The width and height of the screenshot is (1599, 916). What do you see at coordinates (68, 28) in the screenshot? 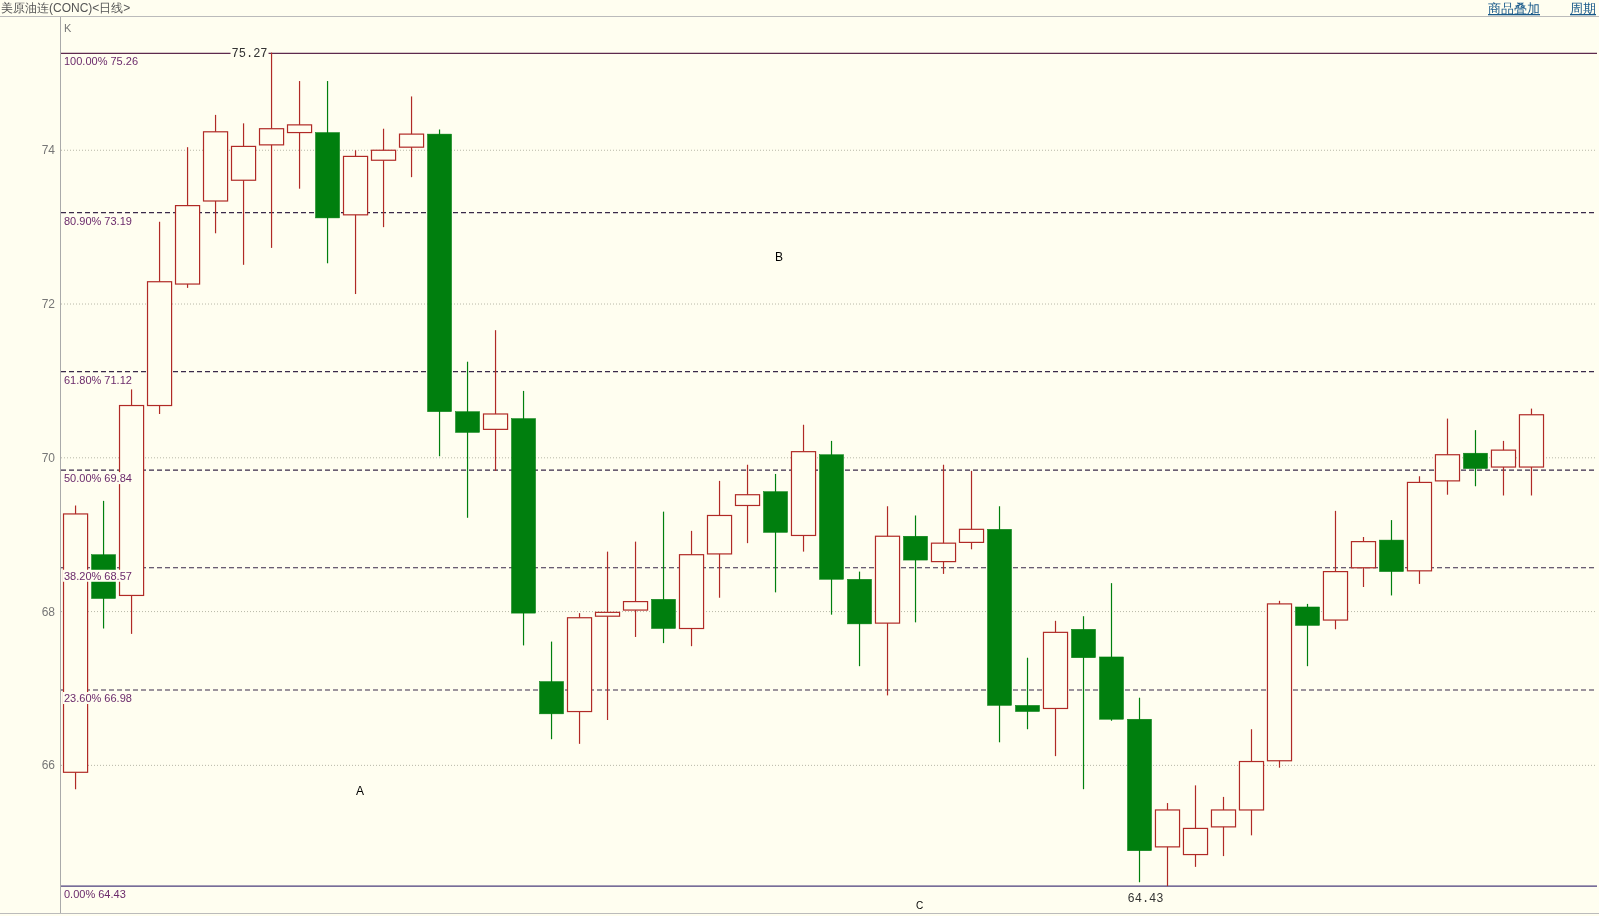
I see `annotation: K` at bounding box center [68, 28].